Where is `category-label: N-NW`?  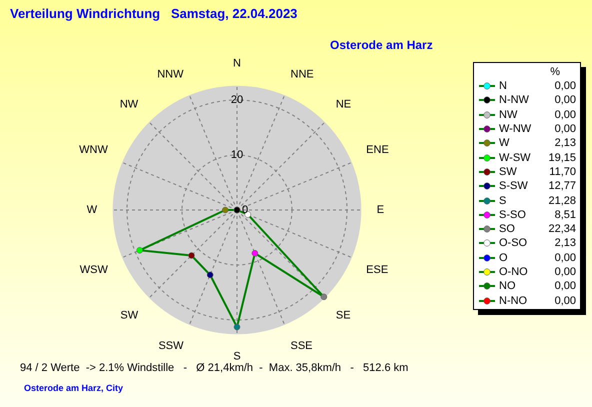
category-label: N-NW is located at coordinates (514, 100).